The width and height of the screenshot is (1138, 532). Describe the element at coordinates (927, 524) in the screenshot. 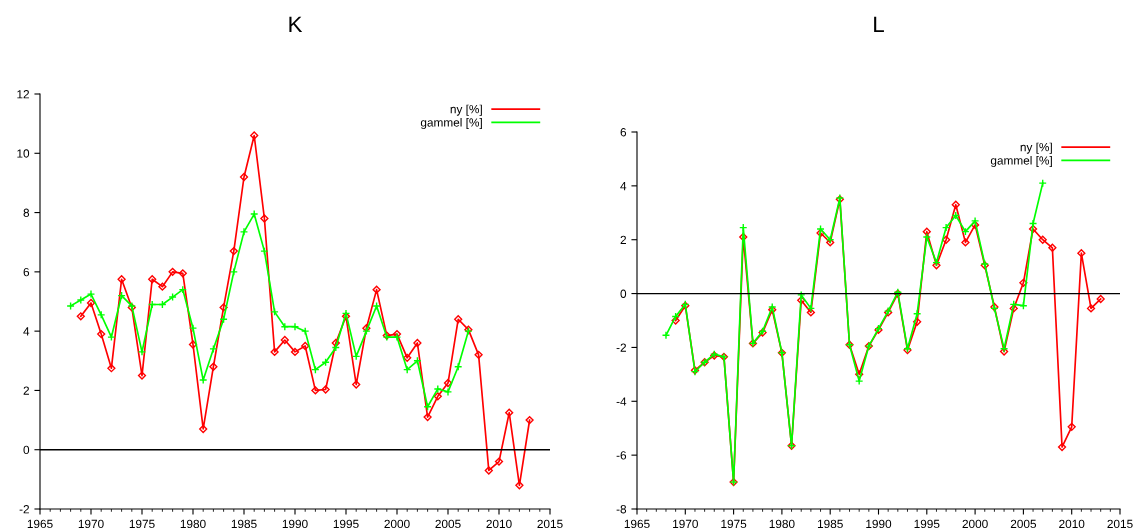

I see `x-tick-label: 1995` at that location.